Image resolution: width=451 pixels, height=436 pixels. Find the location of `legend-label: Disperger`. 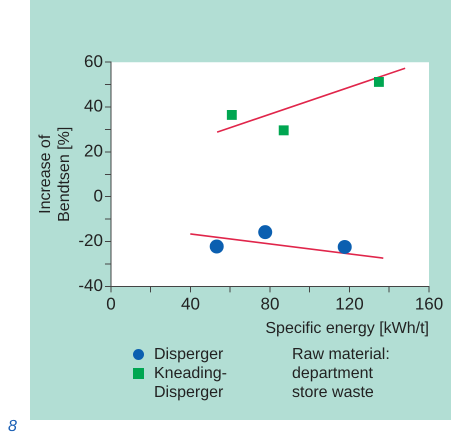

legend-label: Disperger is located at coordinates (189, 354).